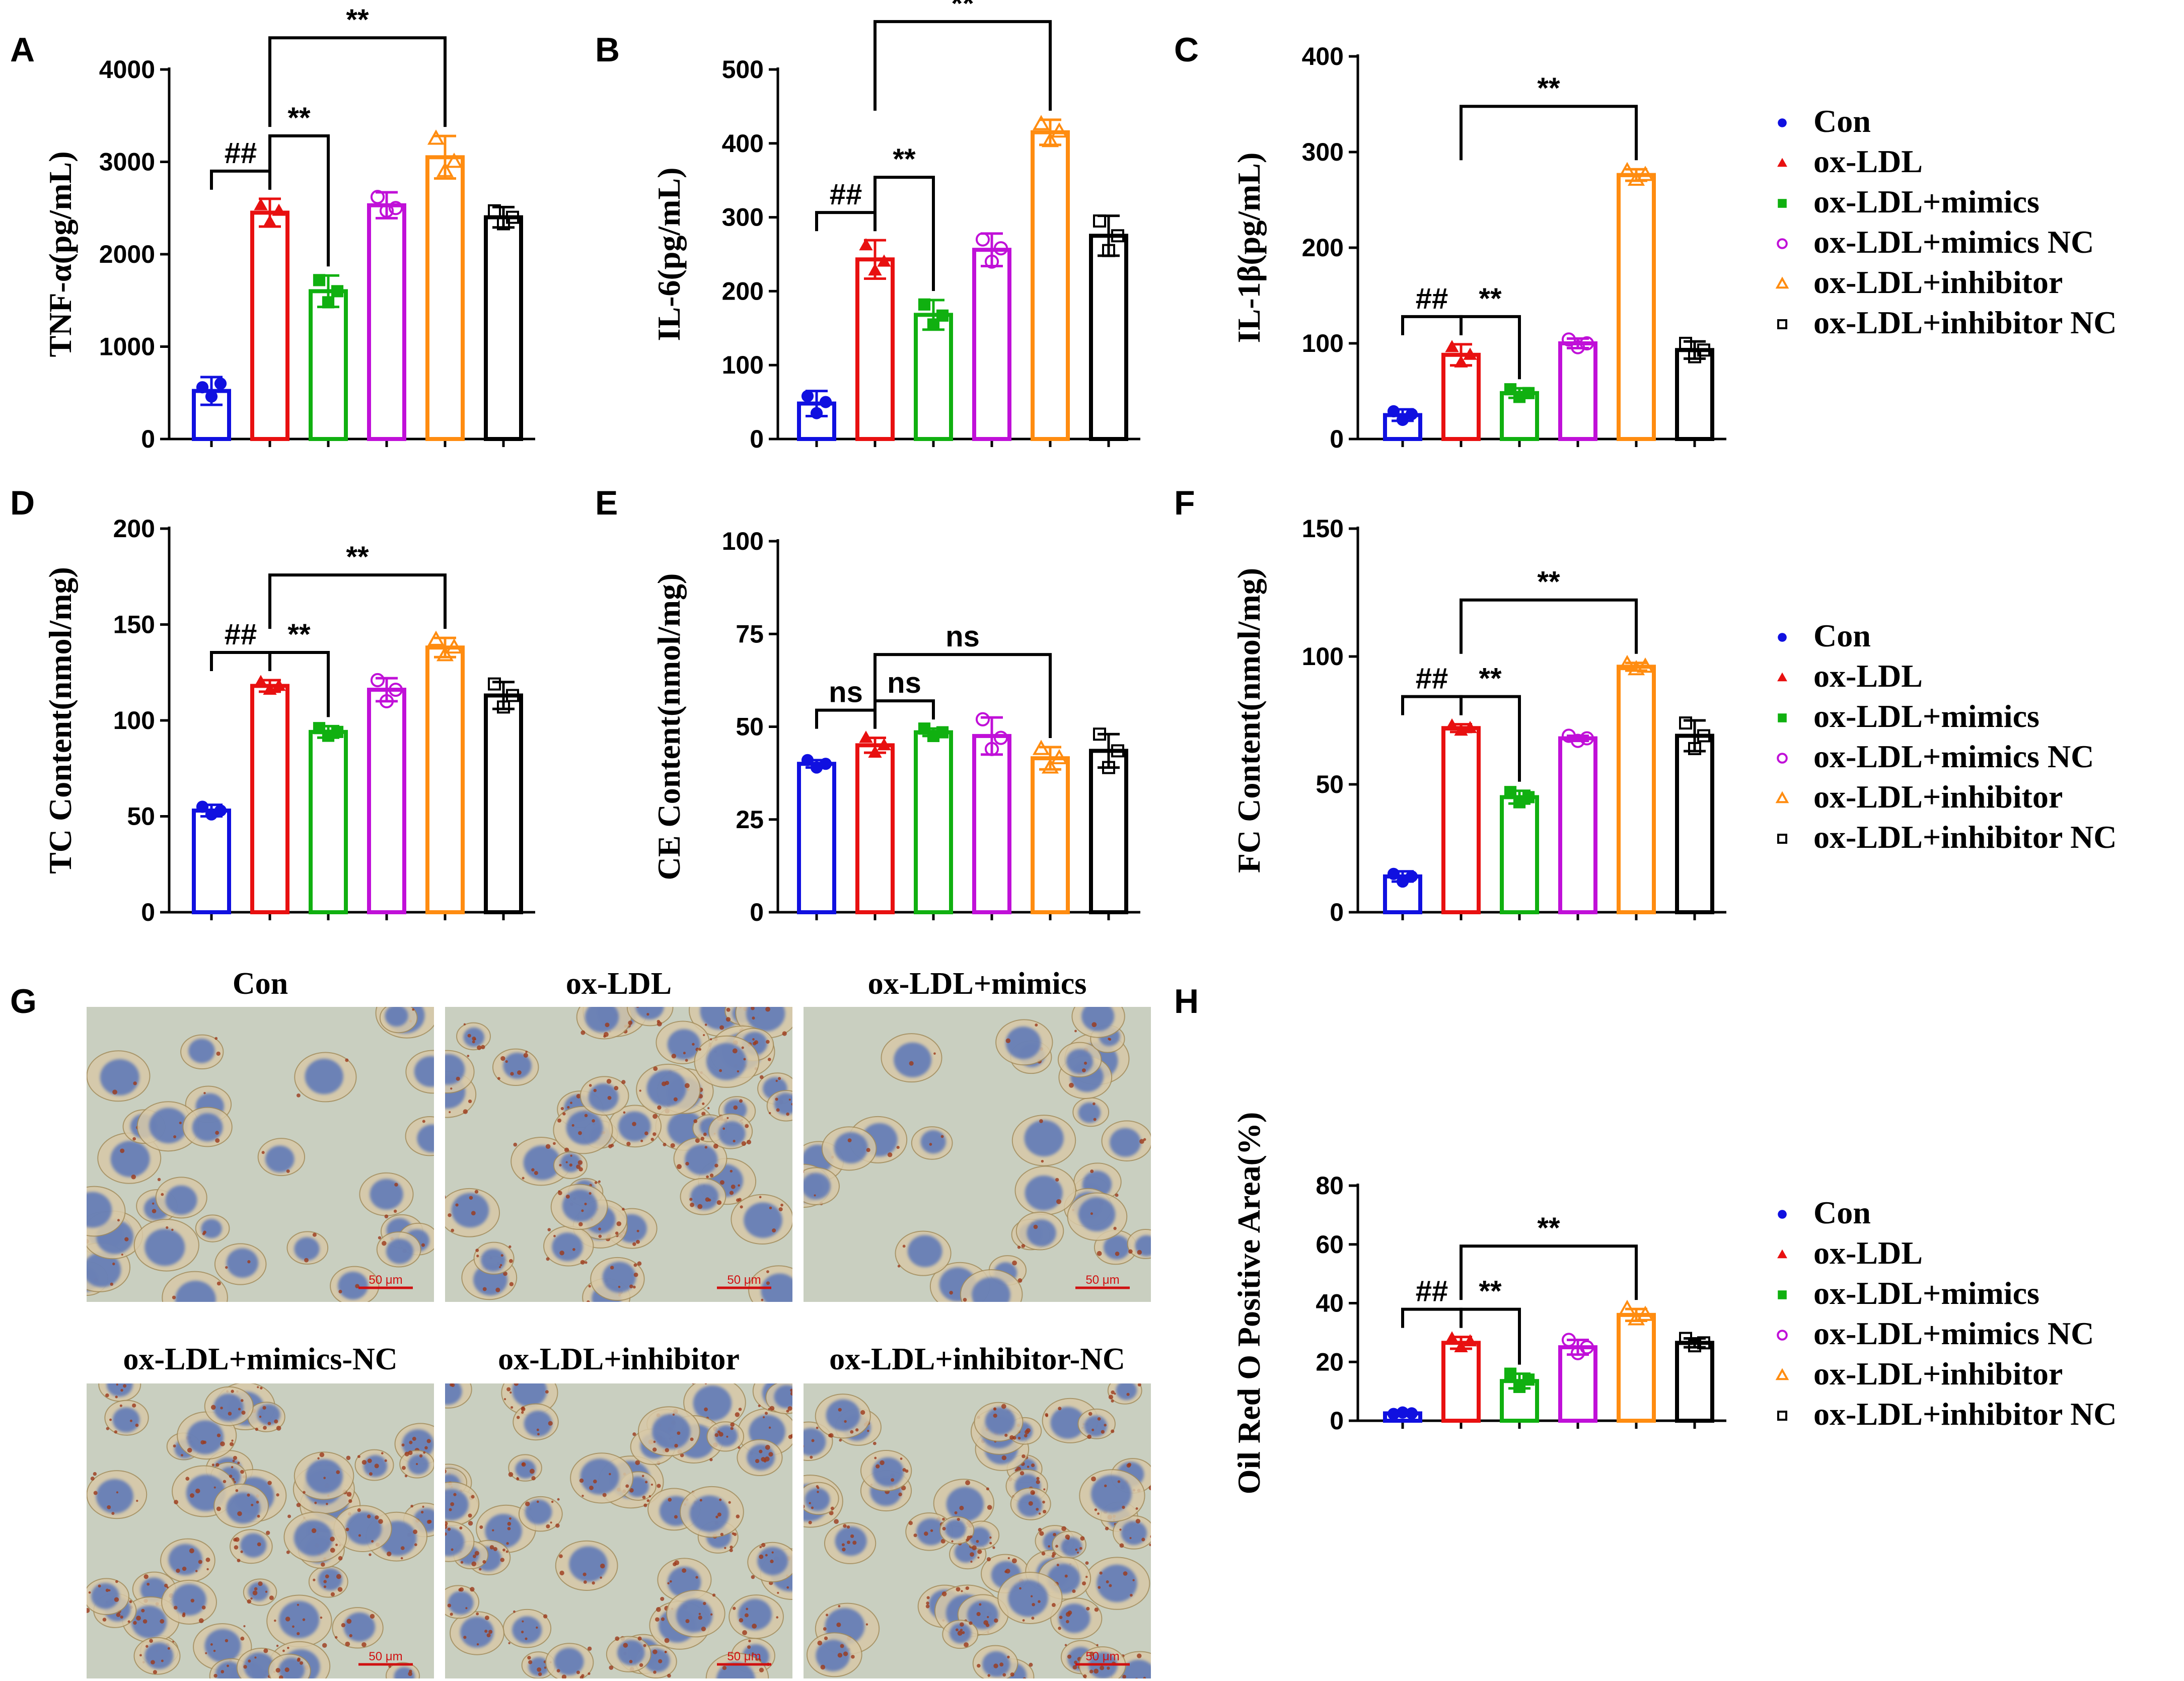  Describe the element at coordinates (618, 1151) in the screenshot. I see `cell-cluster` at that location.